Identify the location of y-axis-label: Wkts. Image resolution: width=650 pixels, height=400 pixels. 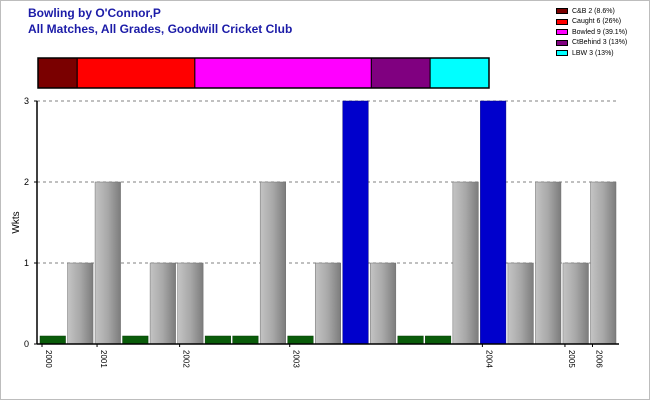
(16, 222).